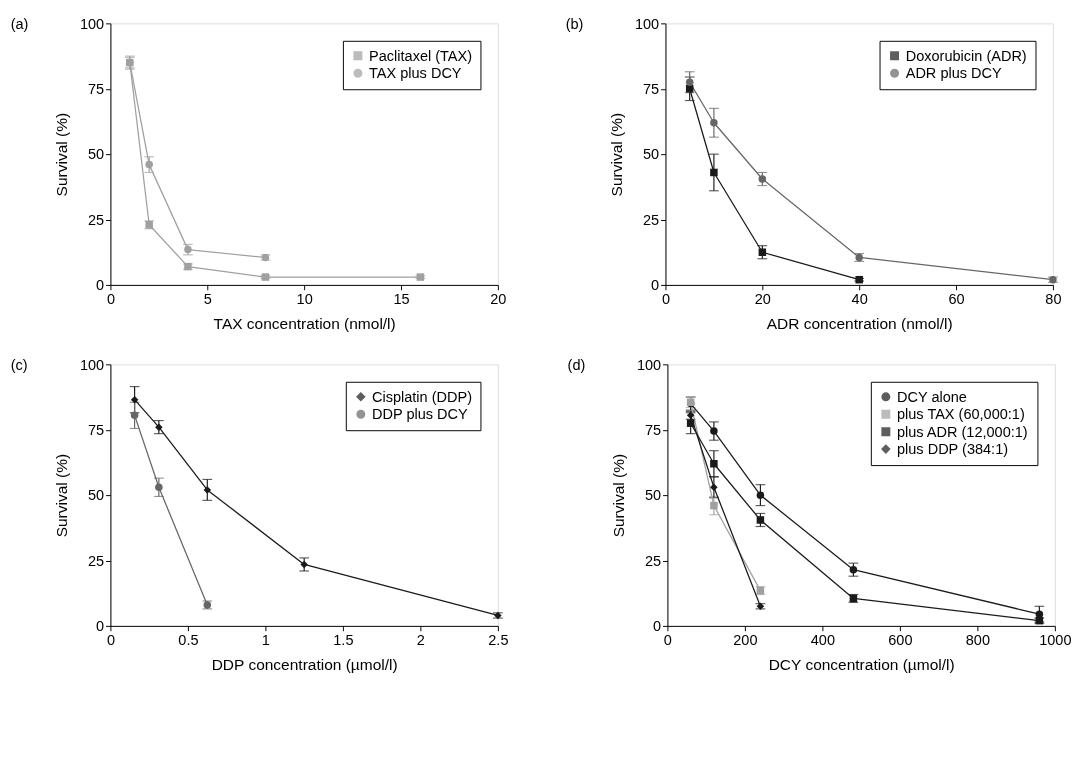 The width and height of the screenshot is (1082, 784). What do you see at coordinates (19, 24) in the screenshot?
I see `chart-title: (a)` at bounding box center [19, 24].